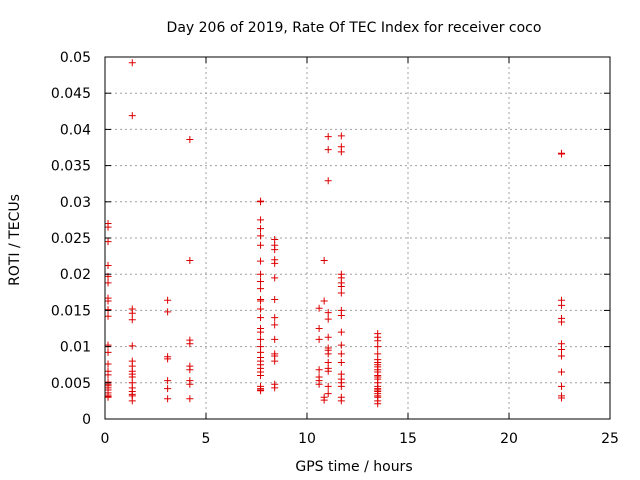 The height and width of the screenshot is (480, 640). I want to click on y-tick-label: 0.005, so click(71, 384).